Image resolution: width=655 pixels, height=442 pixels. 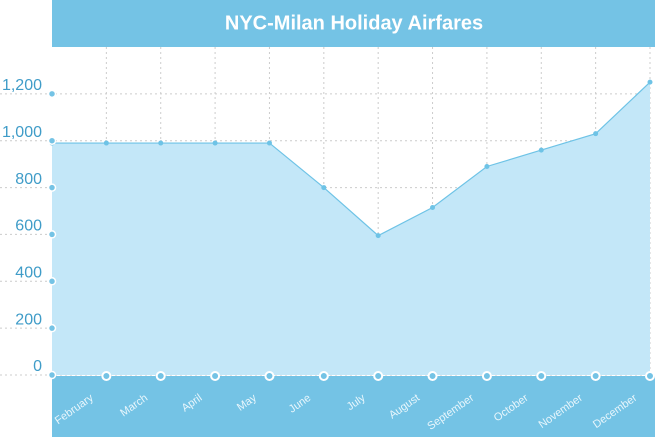 What do you see at coordinates (22, 85) in the screenshot?
I see `y-tick-label: 1,200` at bounding box center [22, 85].